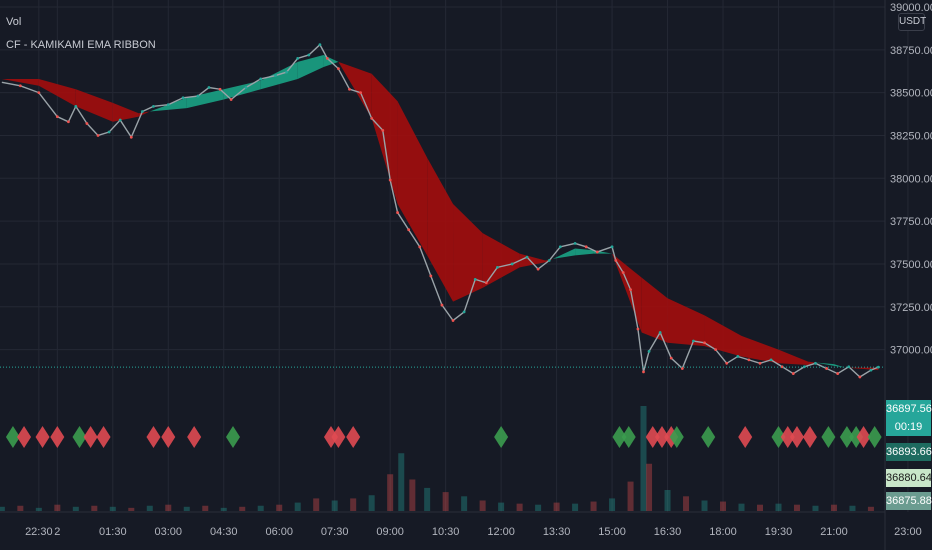 Image resolution: width=932 pixels, height=550 pixels. I want to click on x-tick-label: 12:00, so click(501, 532).